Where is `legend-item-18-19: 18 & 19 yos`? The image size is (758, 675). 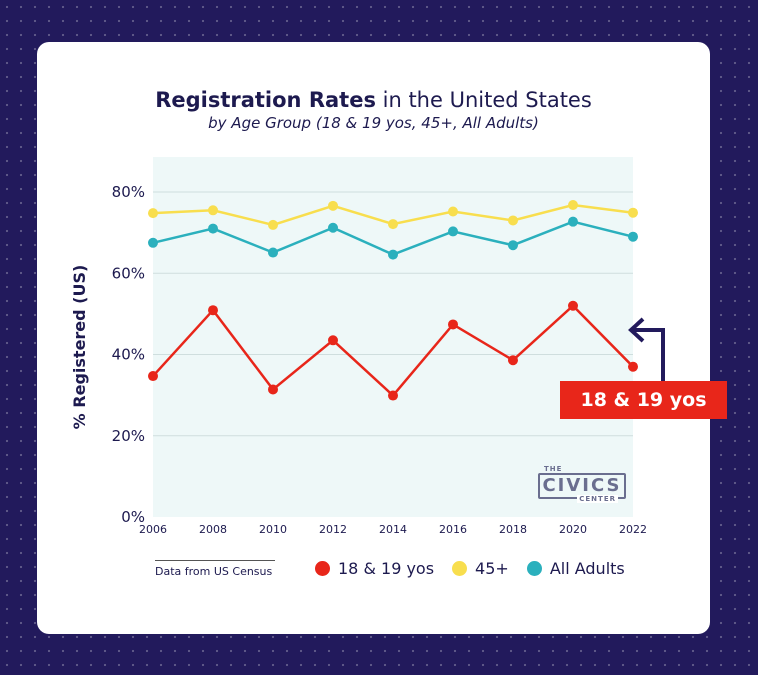 legend-item-18-19: 18 & 19 yos is located at coordinates (374, 568).